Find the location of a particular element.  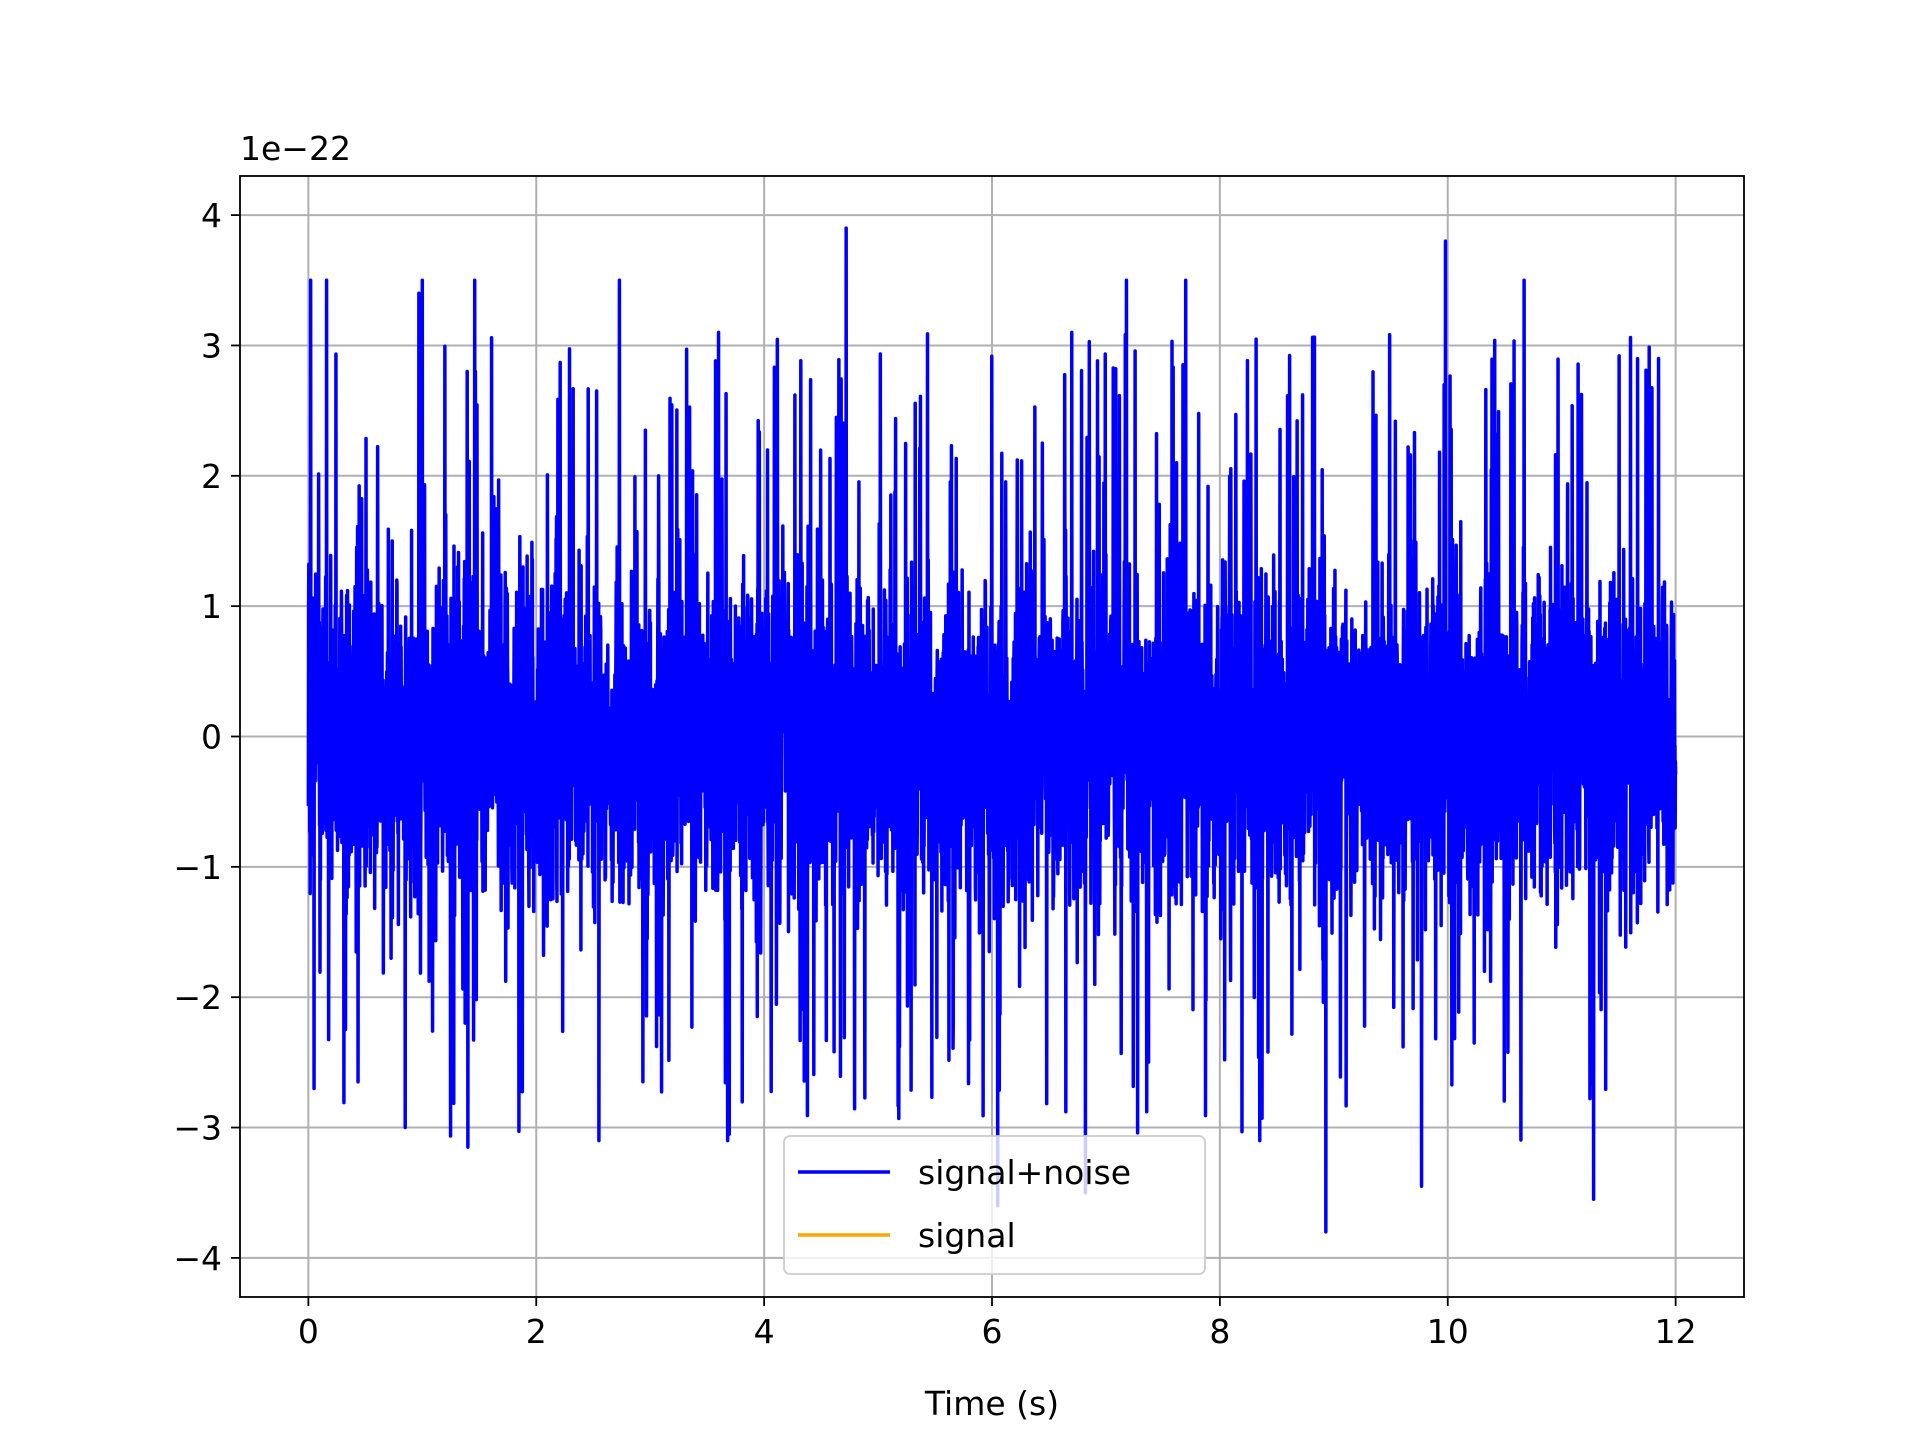

y-tick-label: 1 is located at coordinates (211, 606).